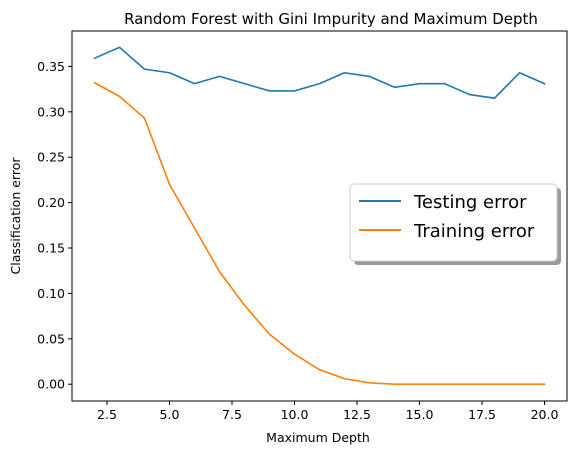 This screenshot has height=455, width=576. I want to click on legend: Testing error Training error, so click(455, 224).